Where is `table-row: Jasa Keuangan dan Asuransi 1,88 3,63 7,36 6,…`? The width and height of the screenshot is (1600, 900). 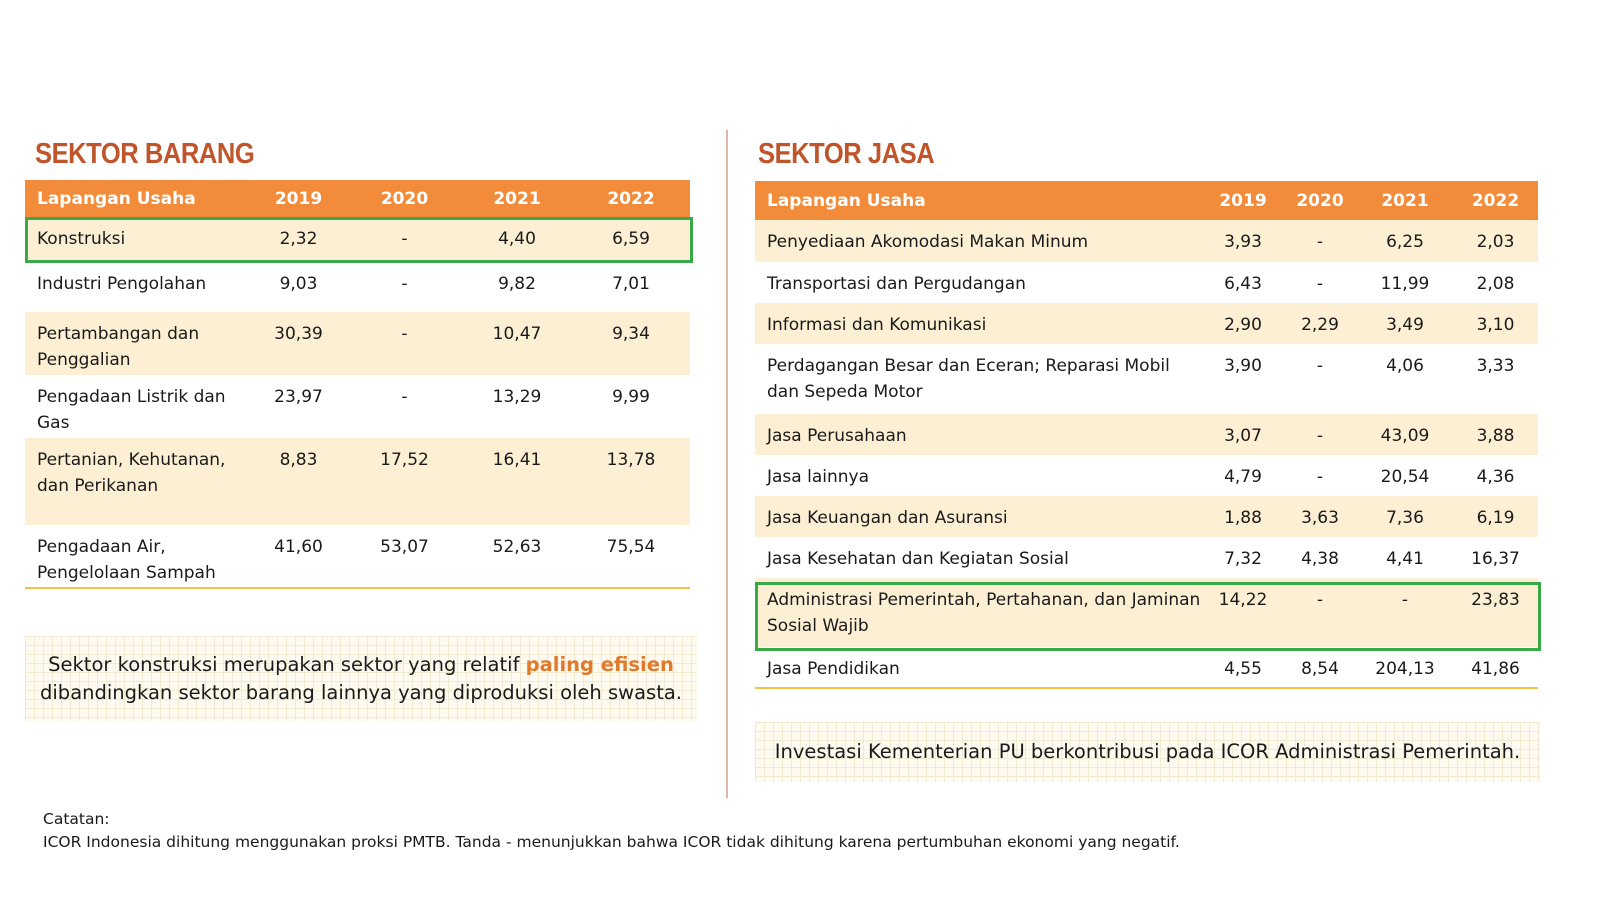
table-row: Jasa Keuangan dan Asuransi 1,88 3,63 7,36 6,… is located at coordinates (1146, 516).